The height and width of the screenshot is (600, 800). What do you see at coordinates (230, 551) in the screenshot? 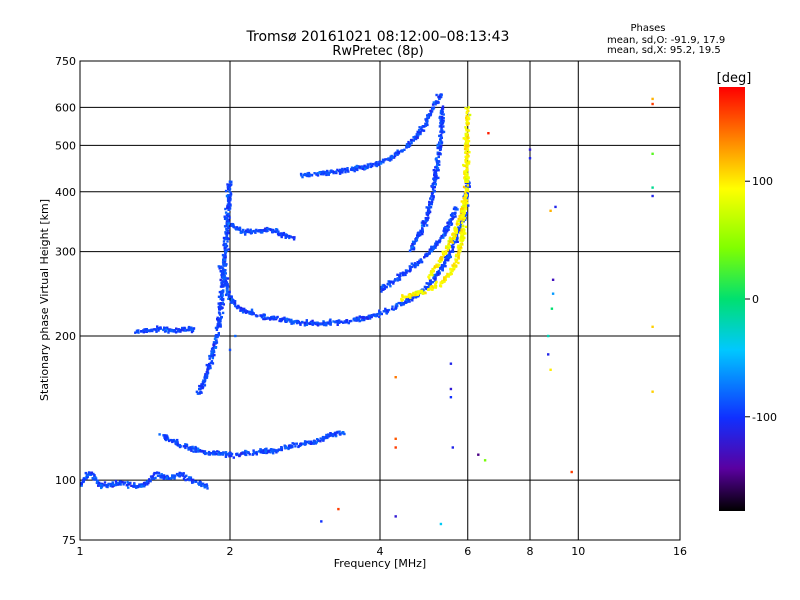
I see `x-tick-label: 2` at bounding box center [230, 551].